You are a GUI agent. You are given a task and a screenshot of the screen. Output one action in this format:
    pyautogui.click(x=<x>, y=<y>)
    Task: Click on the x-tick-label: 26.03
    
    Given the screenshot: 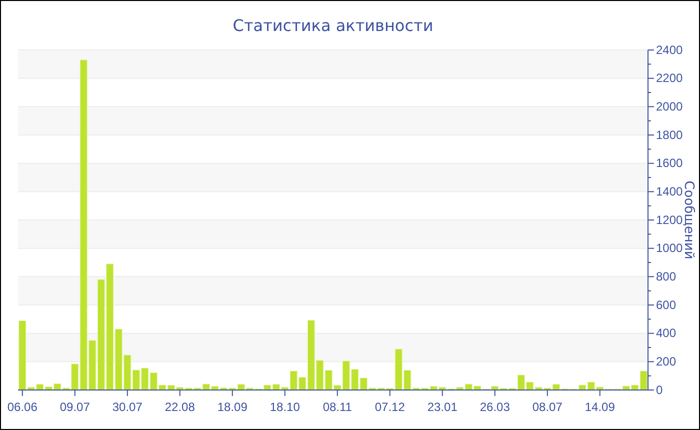 What is the action you would take?
    pyautogui.click(x=495, y=407)
    